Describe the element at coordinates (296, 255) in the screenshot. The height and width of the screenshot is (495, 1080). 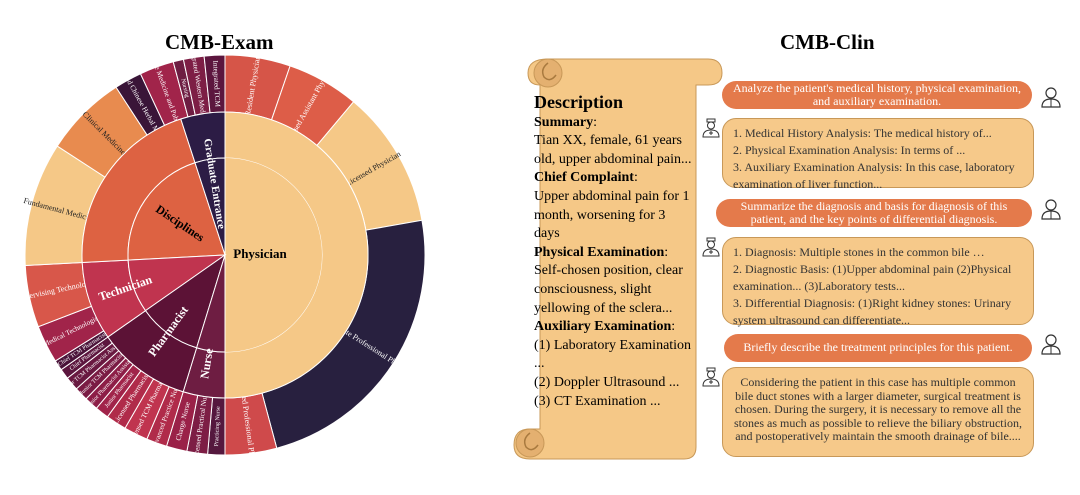
I see `inner-slice-physician` at that location.